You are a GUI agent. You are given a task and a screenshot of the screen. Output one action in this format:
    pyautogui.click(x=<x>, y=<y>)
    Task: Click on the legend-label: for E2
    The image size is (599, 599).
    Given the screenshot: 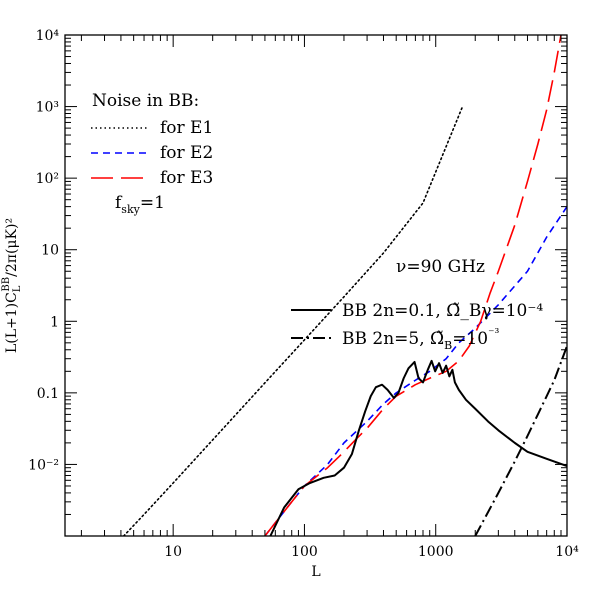 What is the action you would take?
    pyautogui.click(x=186, y=153)
    